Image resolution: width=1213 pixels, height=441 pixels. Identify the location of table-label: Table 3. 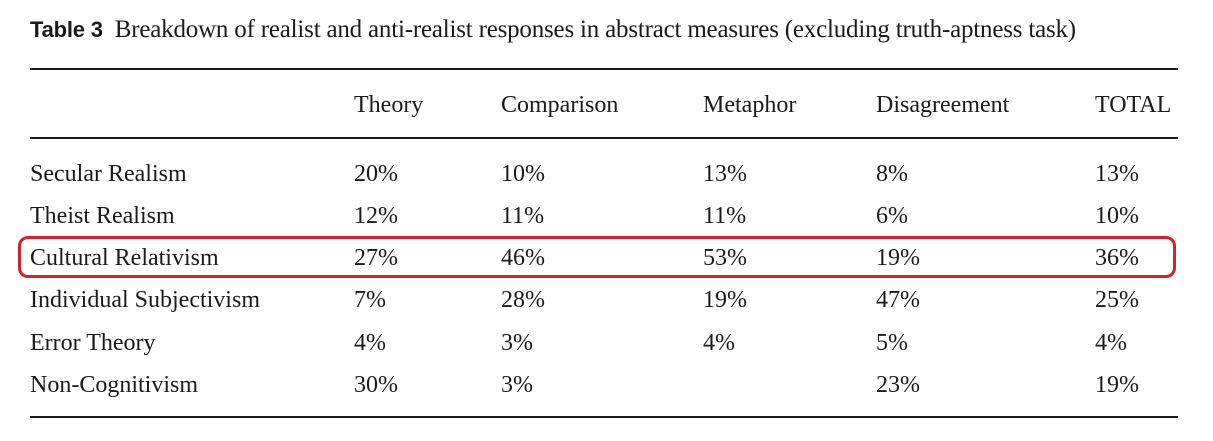
(66, 29).